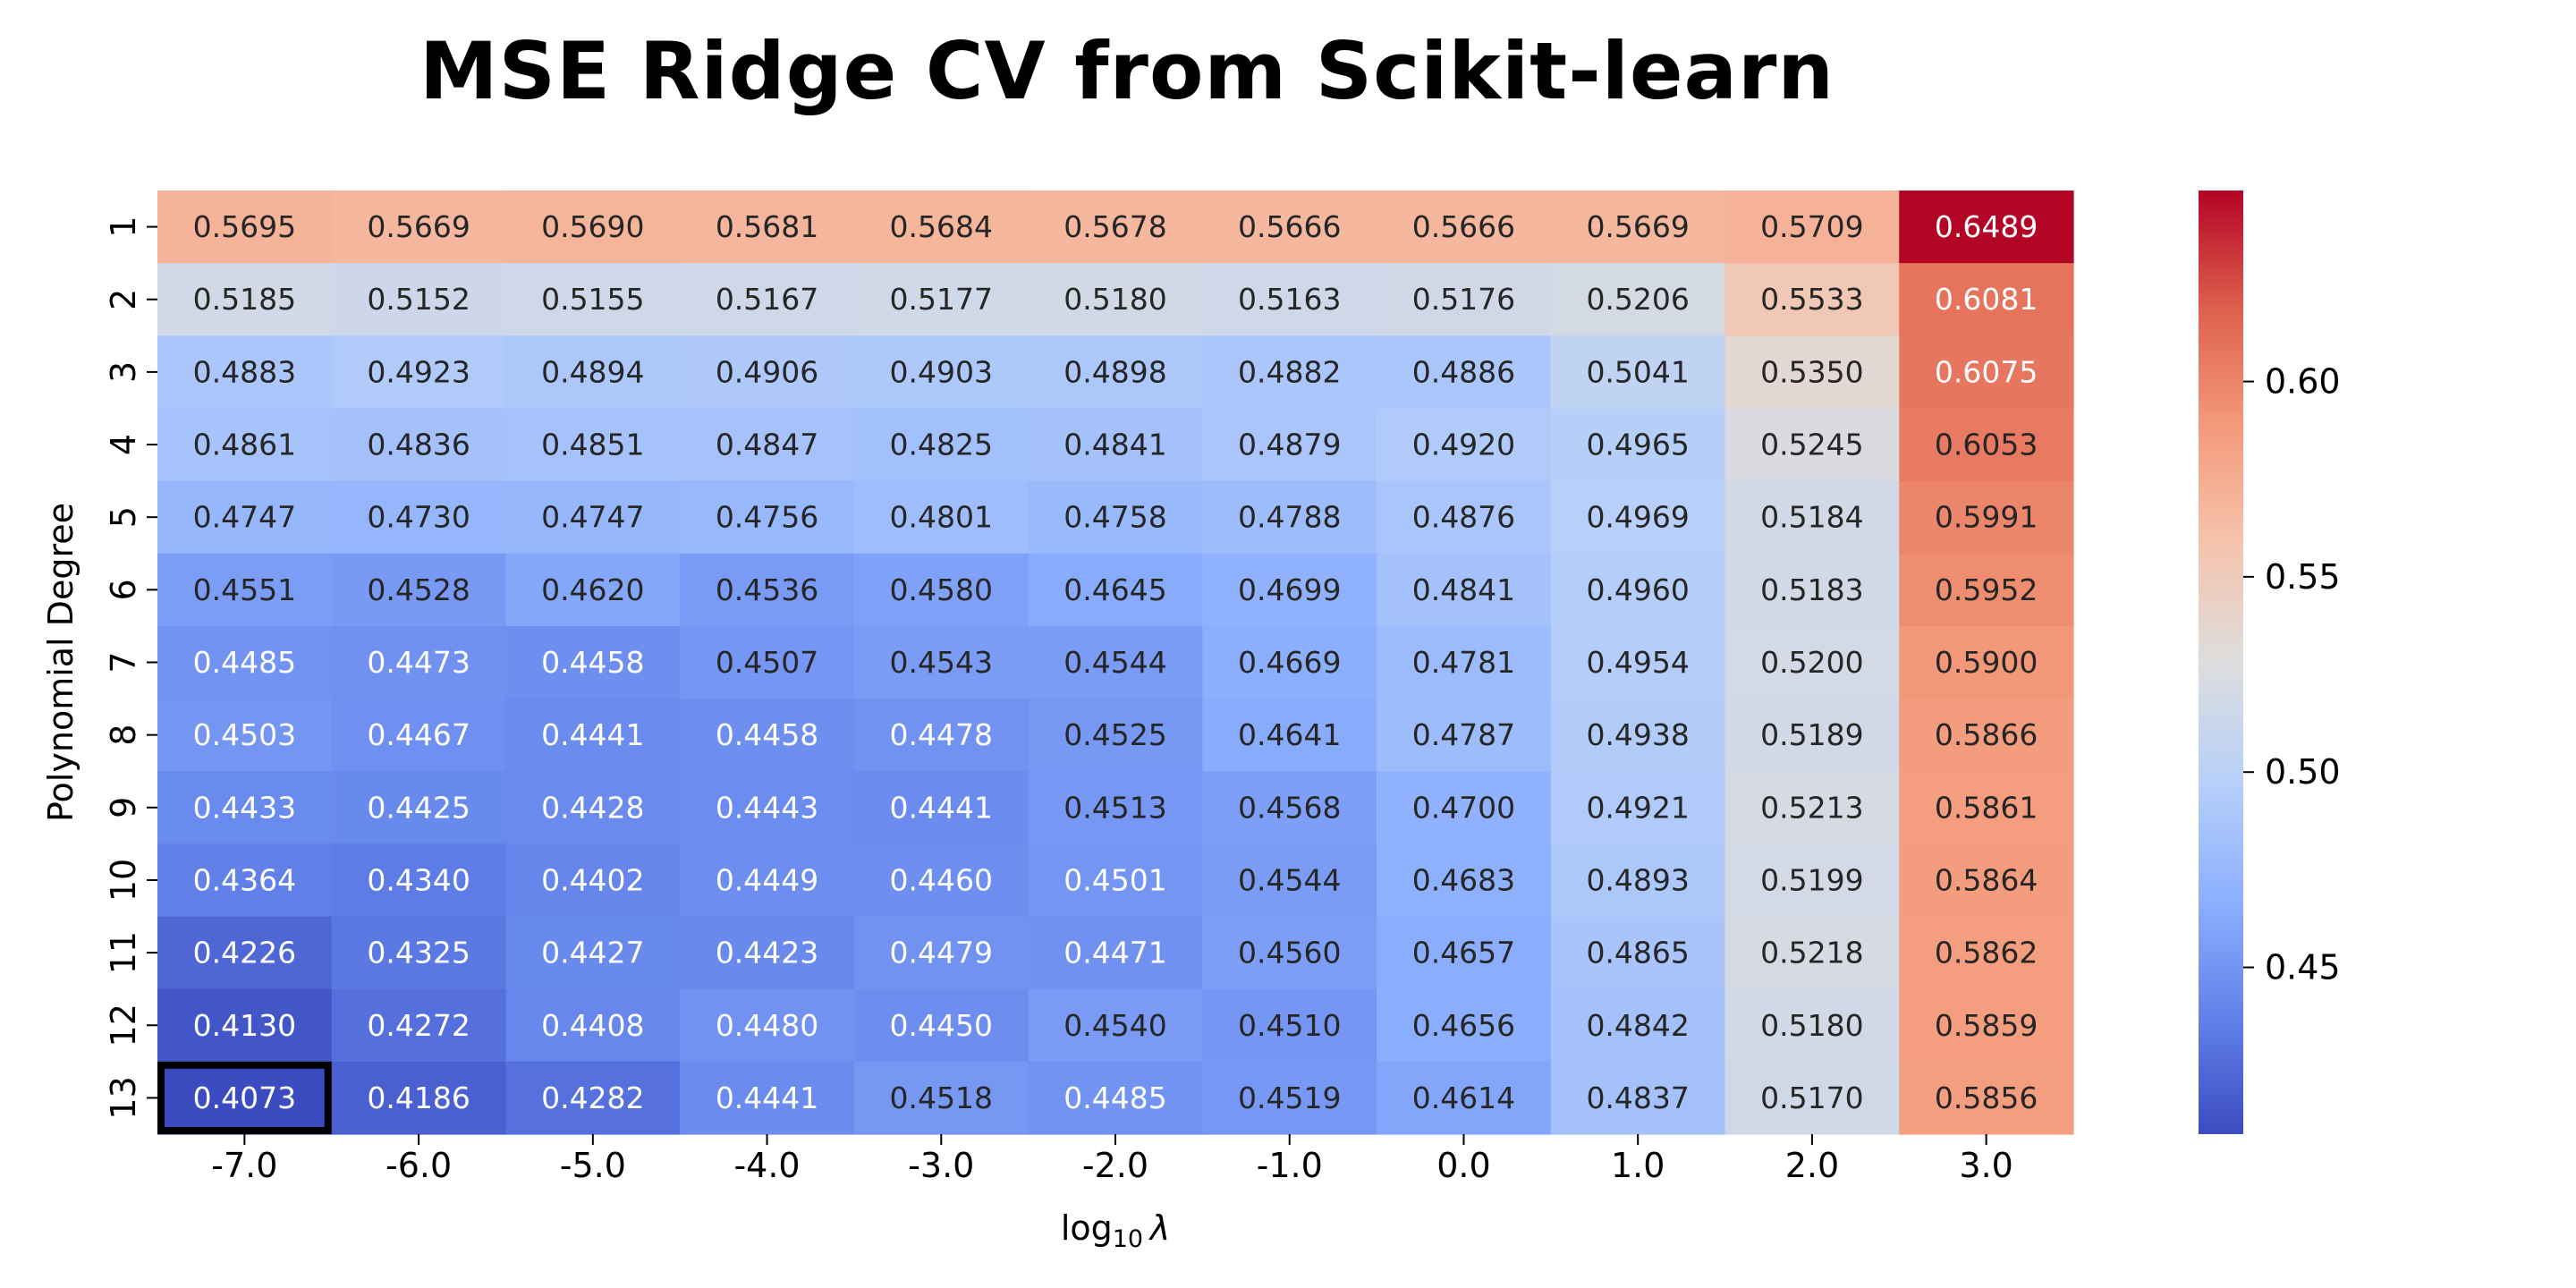  I want to click on cell-value-label: 0.5666, so click(1463, 226).